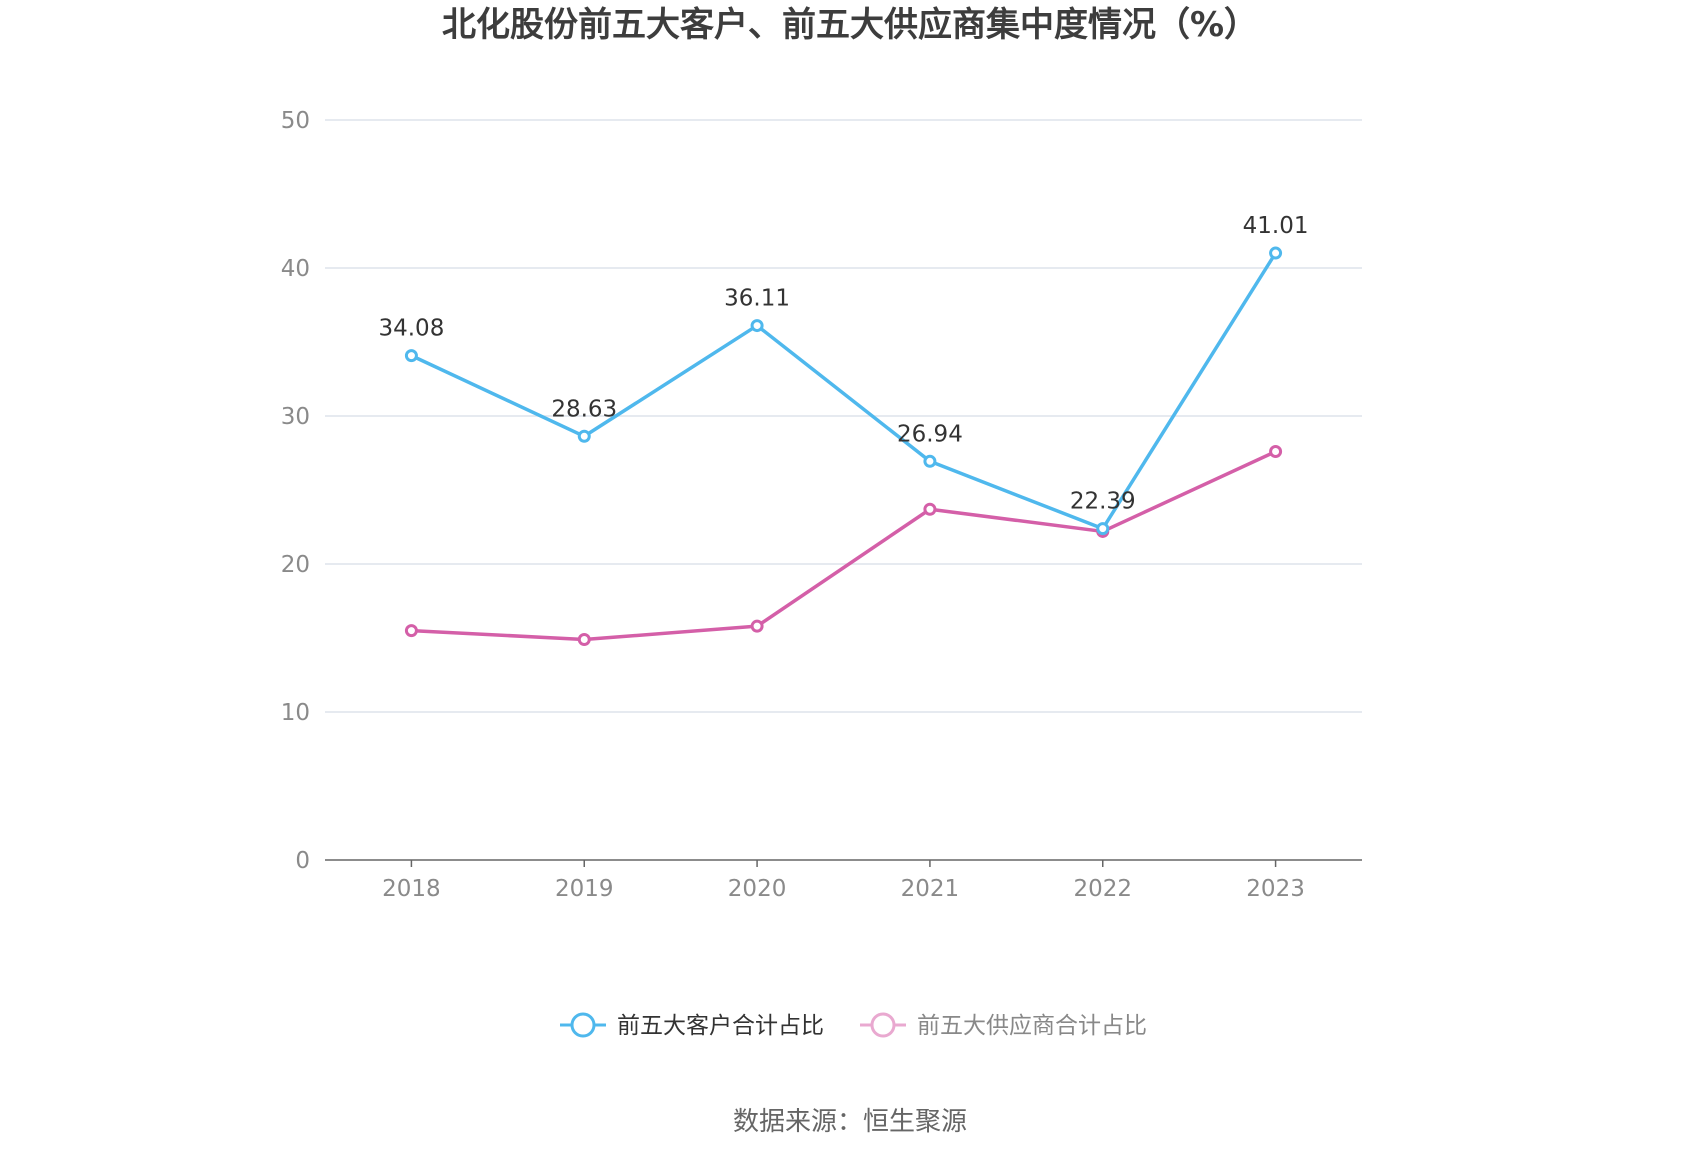 Image resolution: width=1700 pixels, height=1150 pixels. What do you see at coordinates (295, 491) in the screenshot?
I see `y-axis-ticks: 0 10 20 30 40 50` at bounding box center [295, 491].